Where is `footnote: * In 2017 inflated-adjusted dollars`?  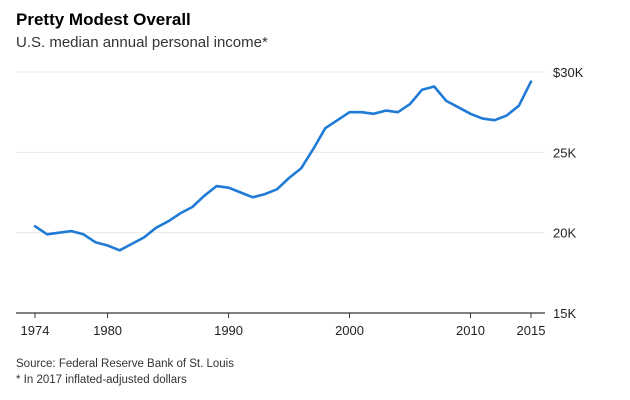
footnote: * In 2017 inflated-adjusted dollars is located at coordinates (101, 380).